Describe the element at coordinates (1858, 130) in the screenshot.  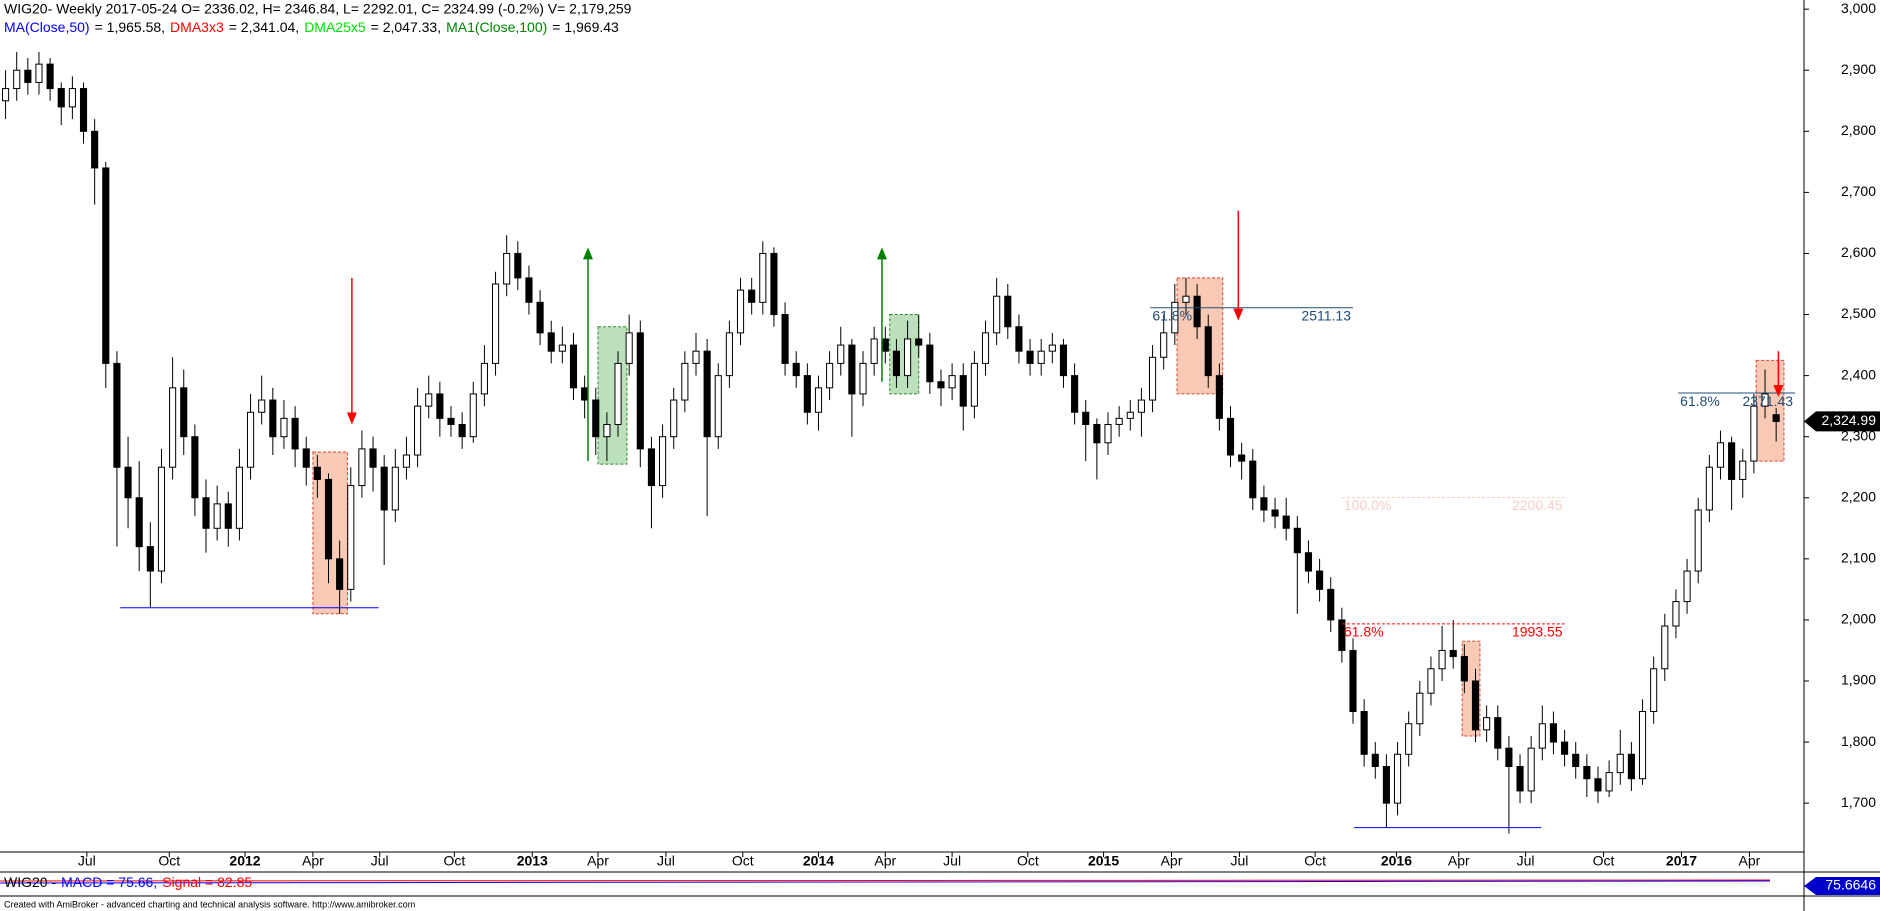
I see `y-tick-label: 2,800` at that location.